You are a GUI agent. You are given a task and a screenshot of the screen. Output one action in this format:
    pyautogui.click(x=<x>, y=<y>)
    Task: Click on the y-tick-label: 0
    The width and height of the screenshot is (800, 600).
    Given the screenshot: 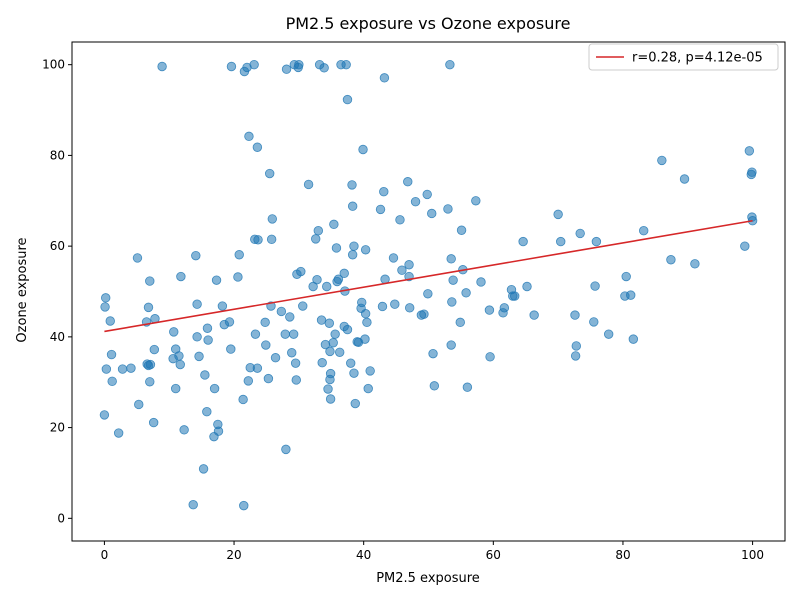 What is the action you would take?
    pyautogui.click(x=61, y=518)
    